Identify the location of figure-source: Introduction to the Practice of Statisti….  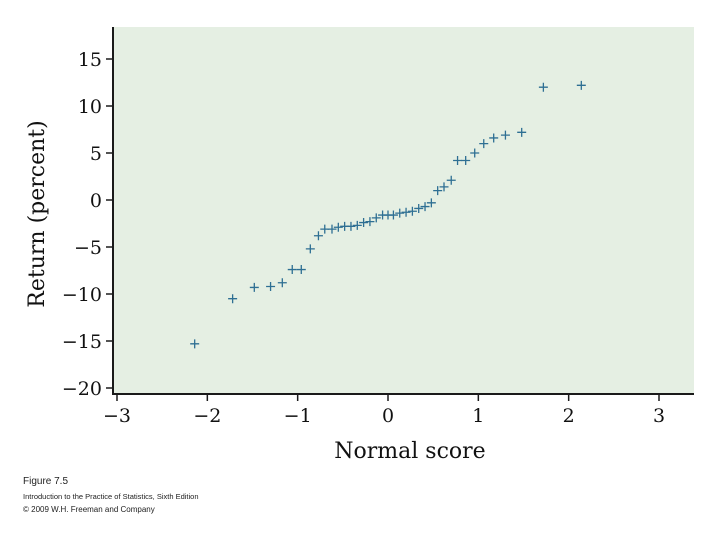
(111, 496).